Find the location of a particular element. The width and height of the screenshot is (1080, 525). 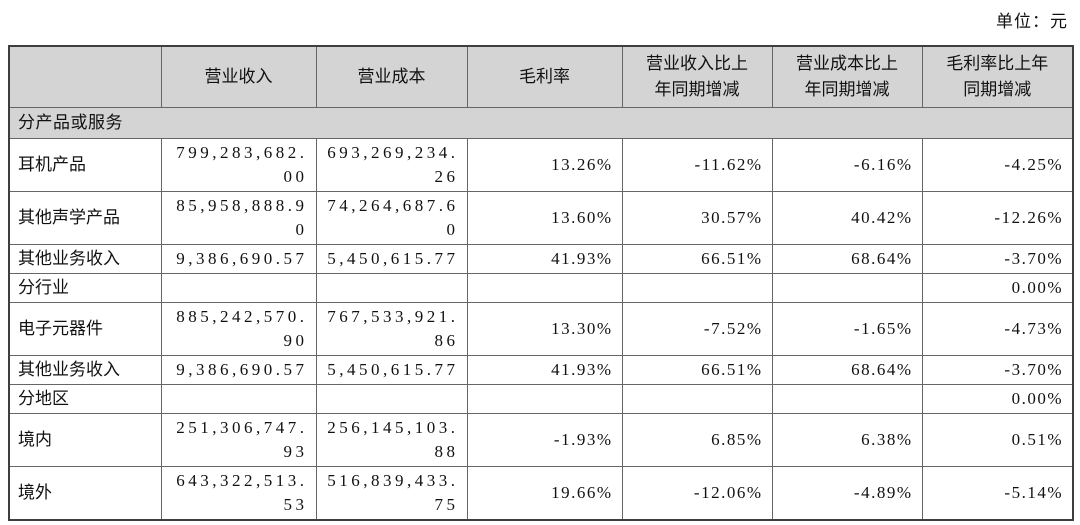

table-row: 分地区 0.00% is located at coordinates (541, 399).